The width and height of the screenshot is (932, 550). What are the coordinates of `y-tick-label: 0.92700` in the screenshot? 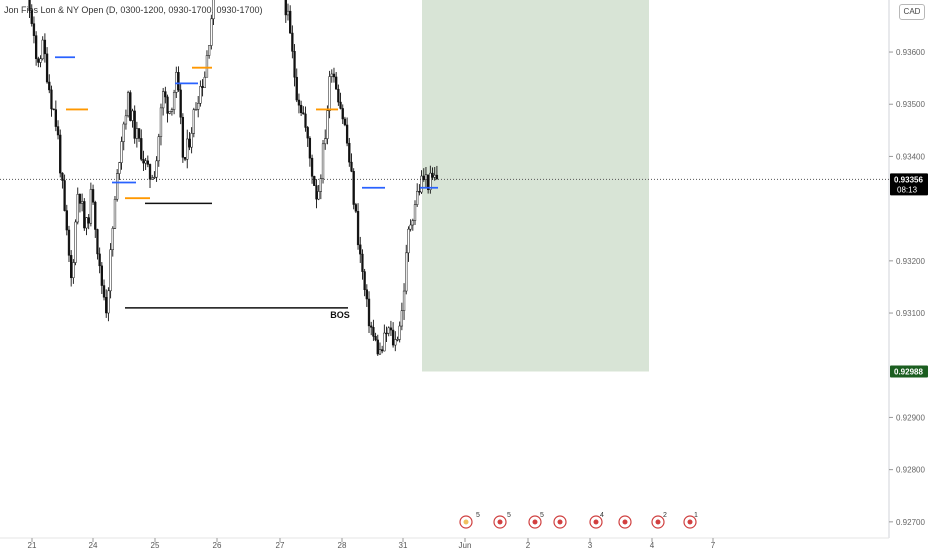 It's located at (910, 522).